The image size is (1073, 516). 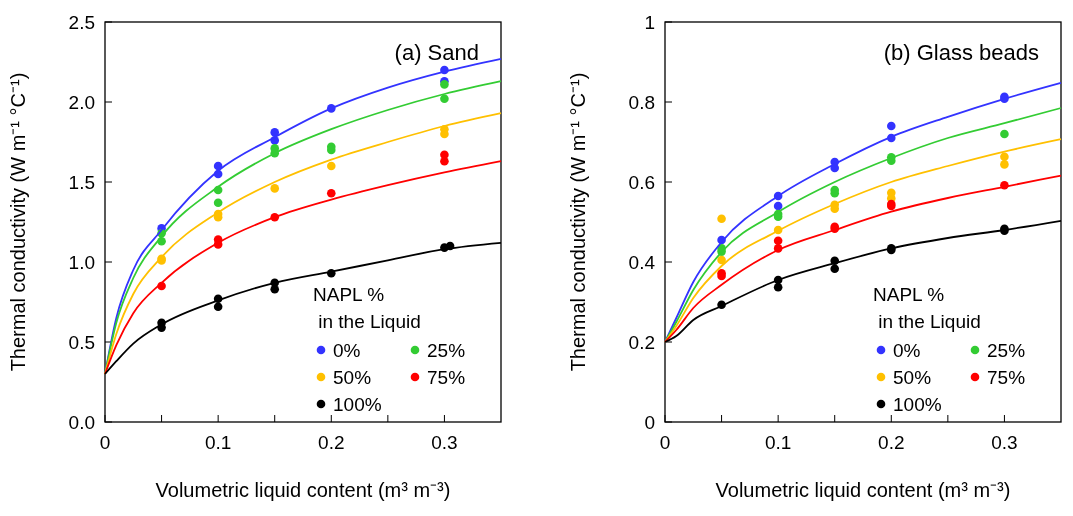 What do you see at coordinates (81, 22) in the screenshot?
I see `y-tick-label: 2.5` at bounding box center [81, 22].